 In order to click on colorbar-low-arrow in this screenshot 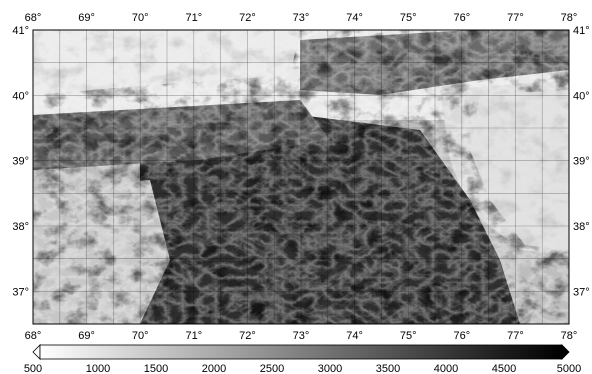, I will do `click(36, 352)`.